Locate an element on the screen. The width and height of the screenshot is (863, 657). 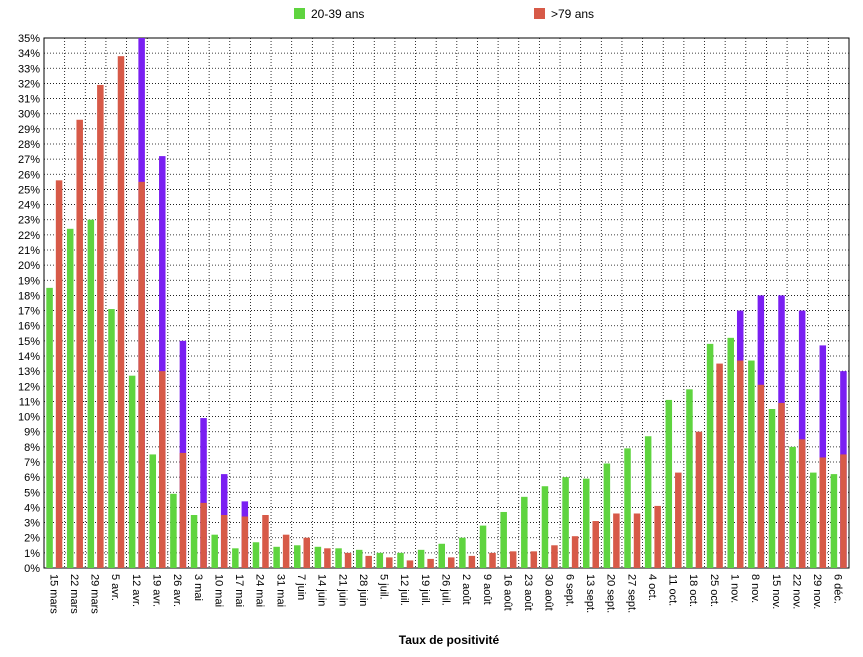
y-tick-label: 26% is located at coordinates (29, 175).